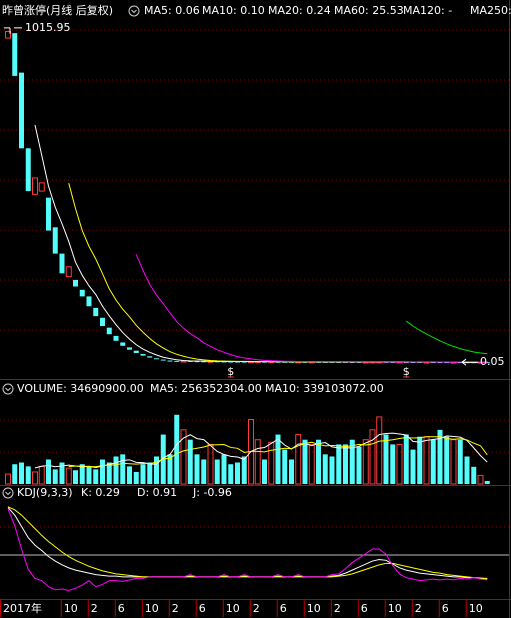 The height and width of the screenshot is (618, 511). I want to click on legend-item: MA5: 0.06, so click(172, 10).